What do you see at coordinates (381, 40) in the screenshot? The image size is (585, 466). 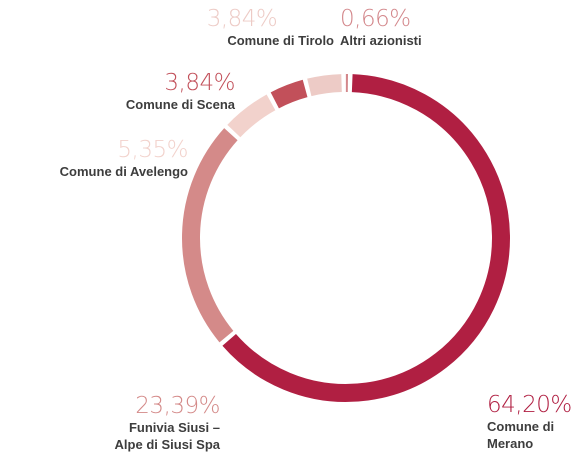 I see `category-label: Altri azionisti` at bounding box center [381, 40].